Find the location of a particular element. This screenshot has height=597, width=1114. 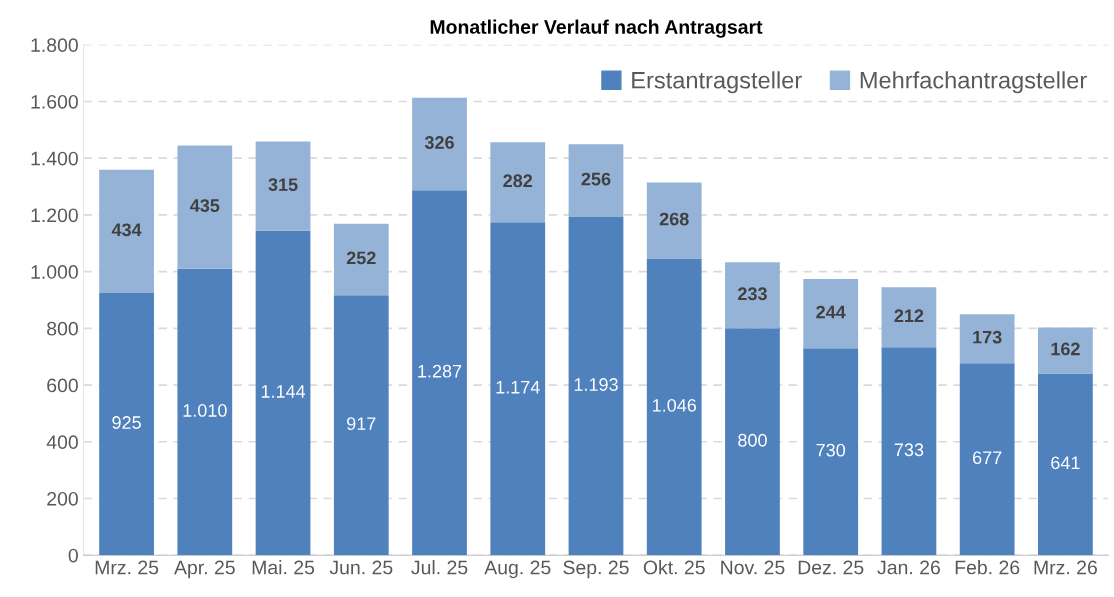

data-label: 252 is located at coordinates (361, 258).